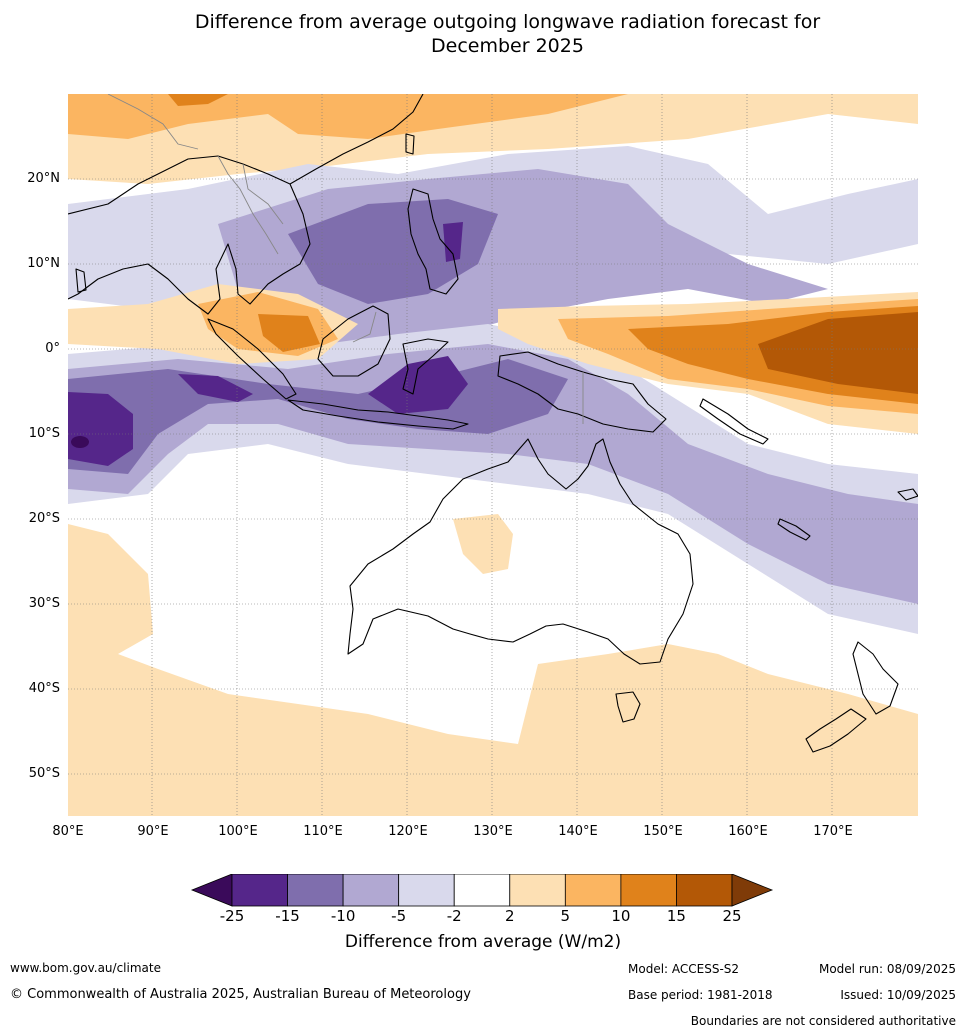 Image resolution: width=965 pixels, height=1035 pixels. What do you see at coordinates (408, 831) in the screenshot?
I see `lon-label-120e: 120°E` at bounding box center [408, 831].